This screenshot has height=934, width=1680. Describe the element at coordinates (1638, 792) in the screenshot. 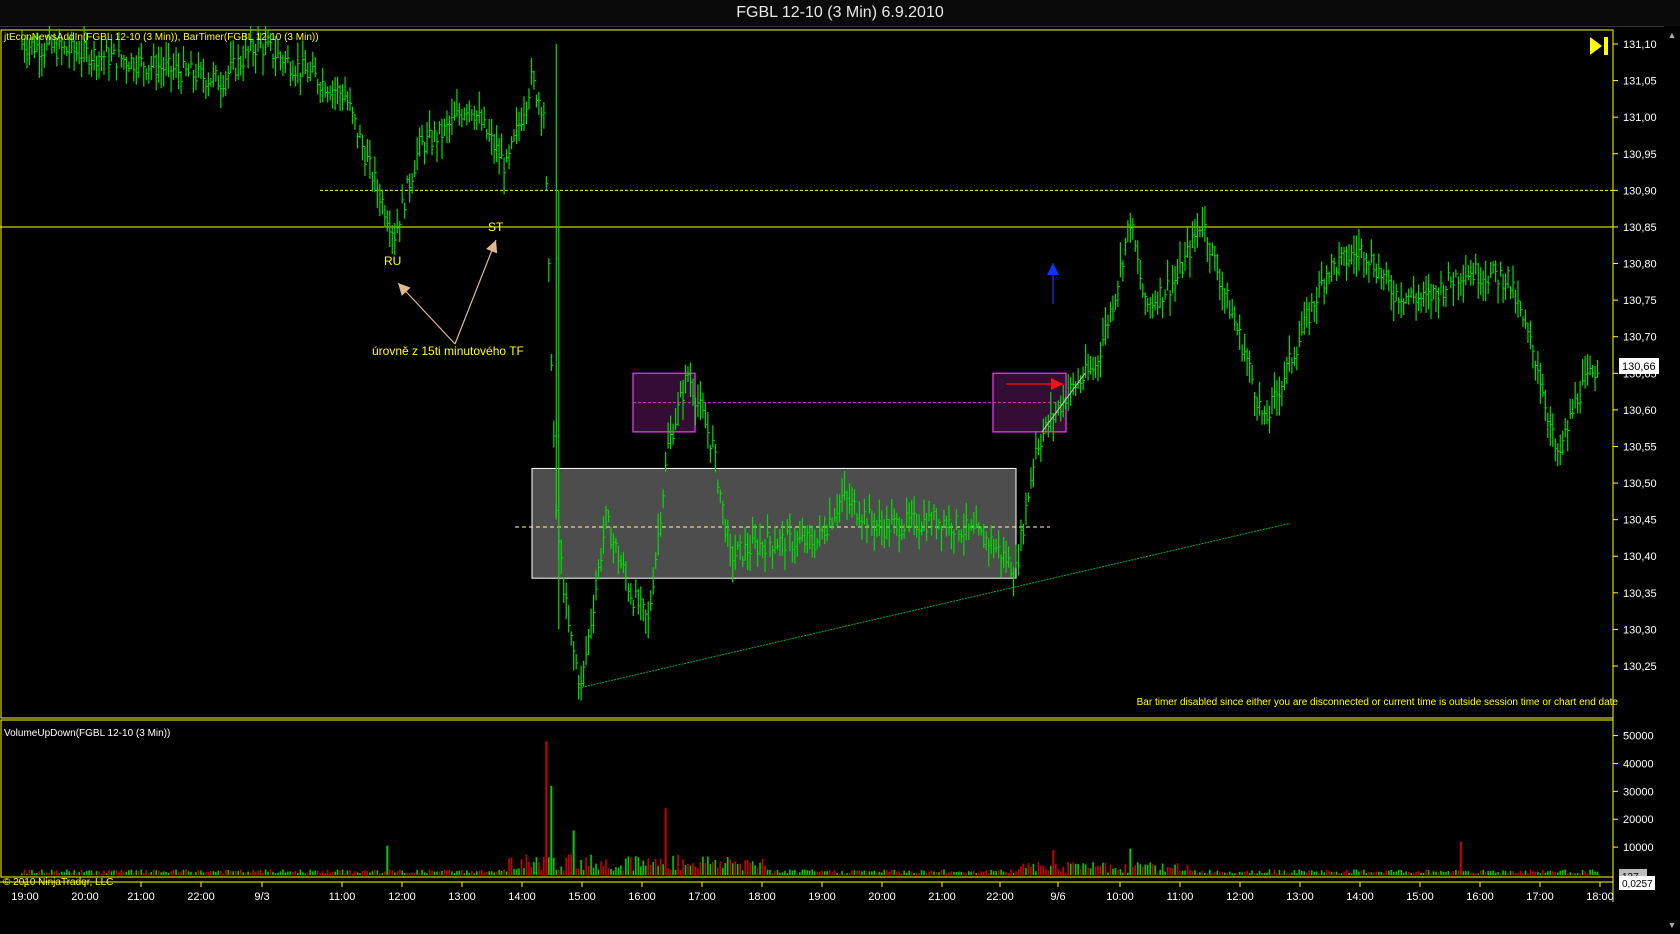

I see `volume-tick-label: 30000` at that location.